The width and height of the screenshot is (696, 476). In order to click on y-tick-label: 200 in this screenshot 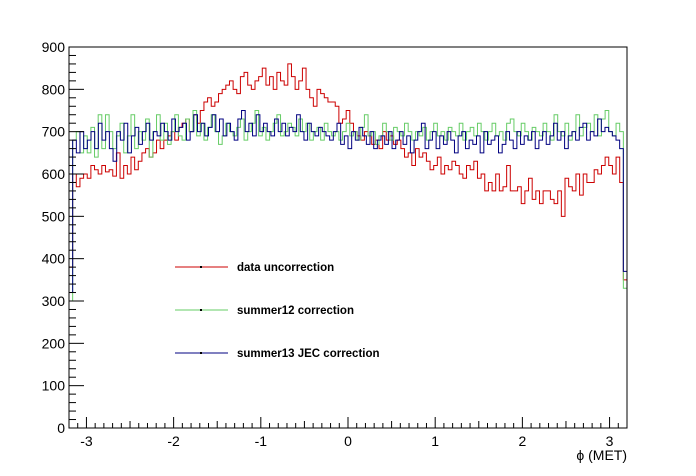, I will do `click(54, 343)`.